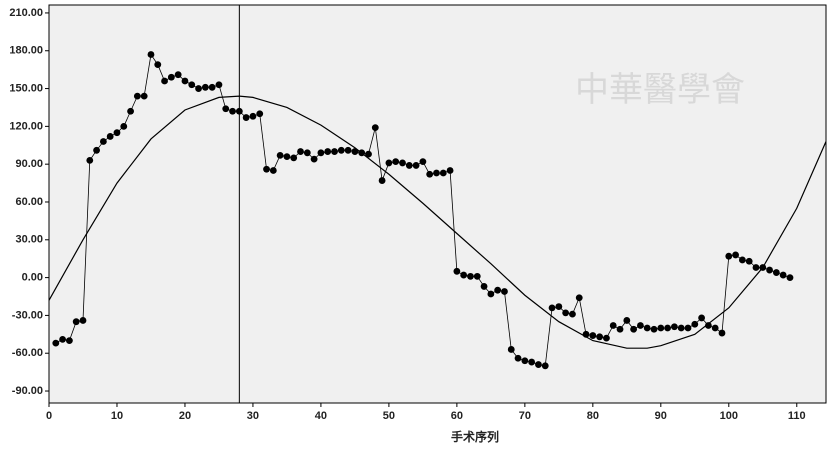 The height and width of the screenshot is (458, 828). Describe the element at coordinates (27, 315) in the screenshot. I see `y-tick-label: -30.00` at that location.